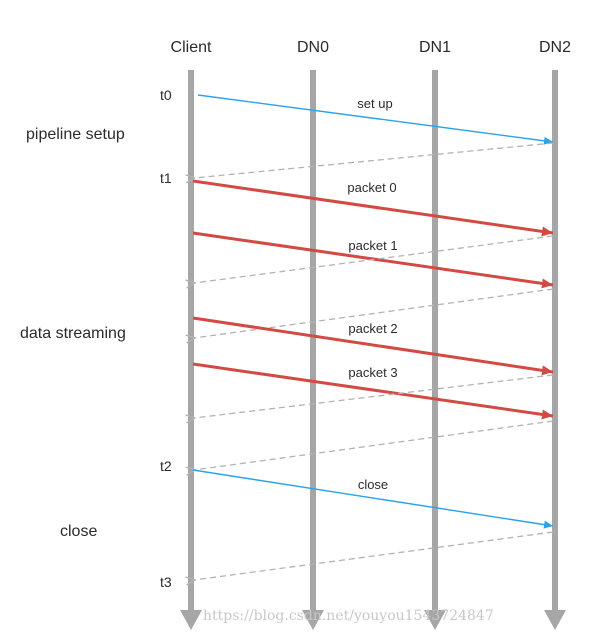  Describe the element at coordinates (73, 333) in the screenshot. I see `phase-label-data-streaming: data streaming` at that location.